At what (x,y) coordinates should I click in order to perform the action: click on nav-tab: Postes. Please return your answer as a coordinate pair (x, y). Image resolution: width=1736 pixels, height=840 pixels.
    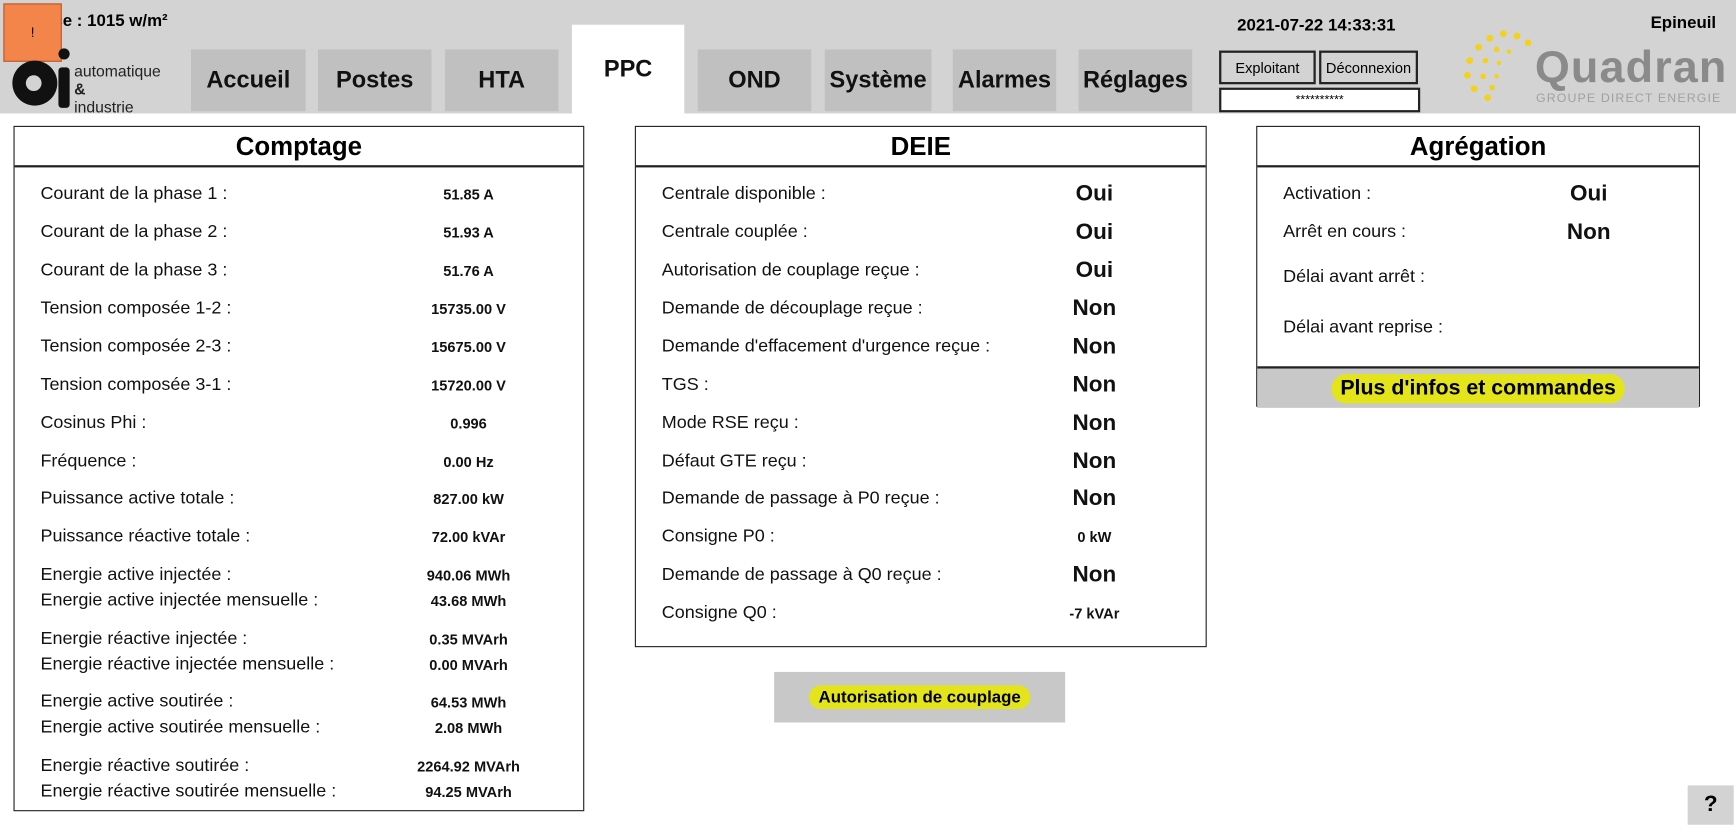
    Looking at the image, I should click on (374, 80).